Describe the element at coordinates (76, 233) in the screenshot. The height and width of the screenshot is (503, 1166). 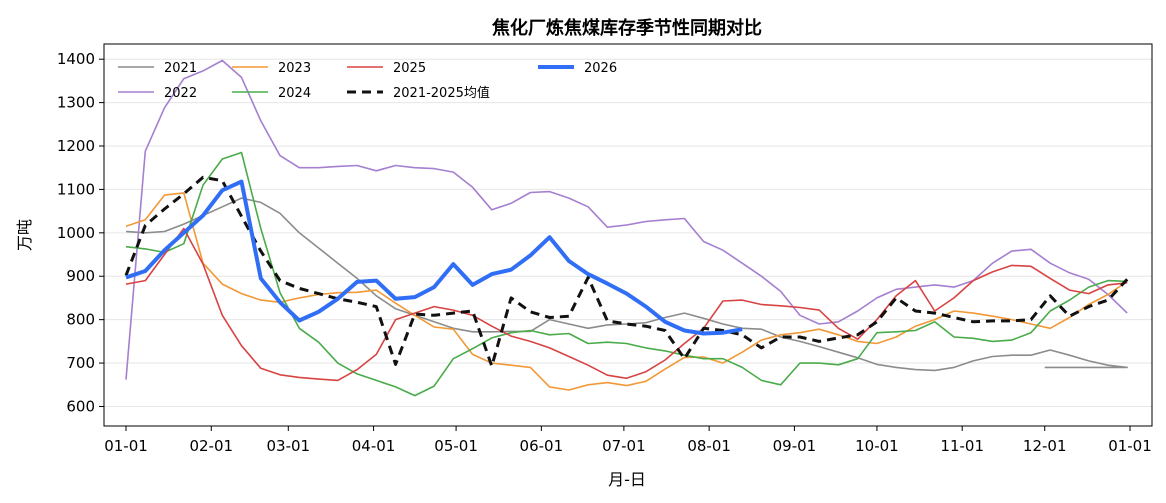
I see `y-tick-label: 1000` at that location.